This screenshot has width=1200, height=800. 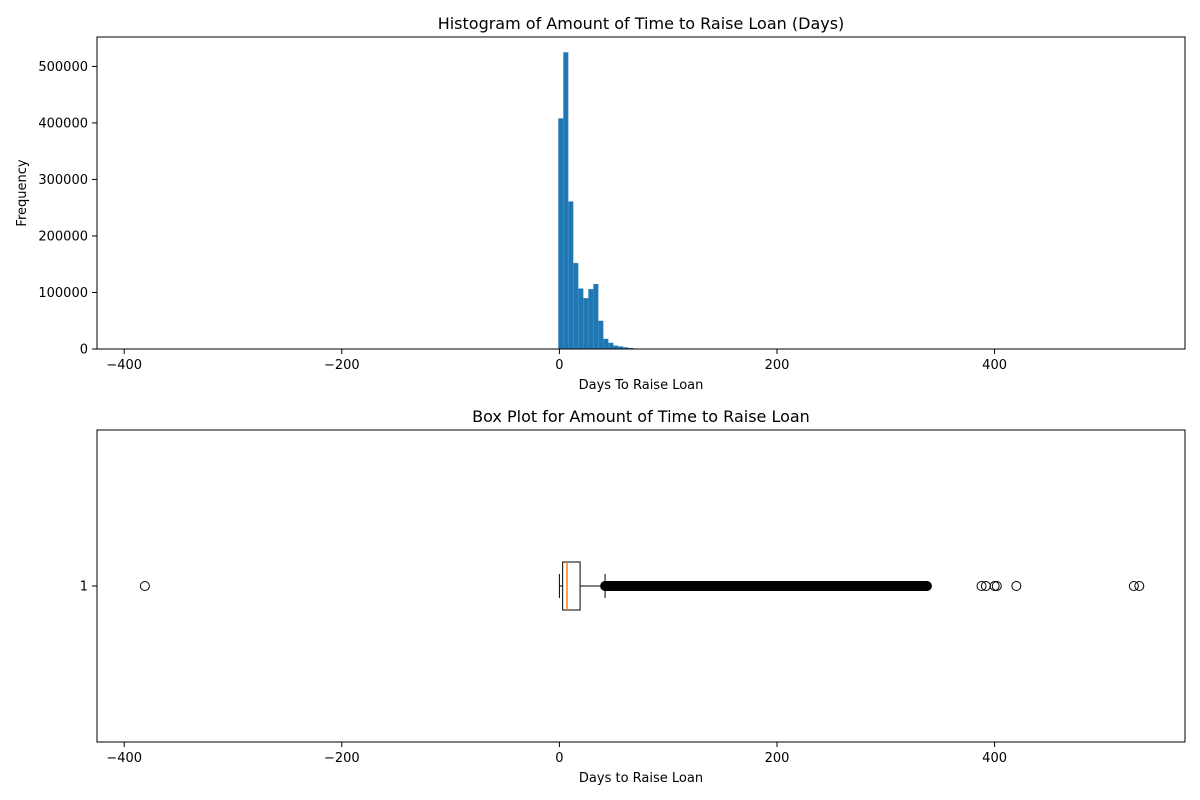 I want to click on histogram-y-tick-label: 300000, so click(x=63, y=180).